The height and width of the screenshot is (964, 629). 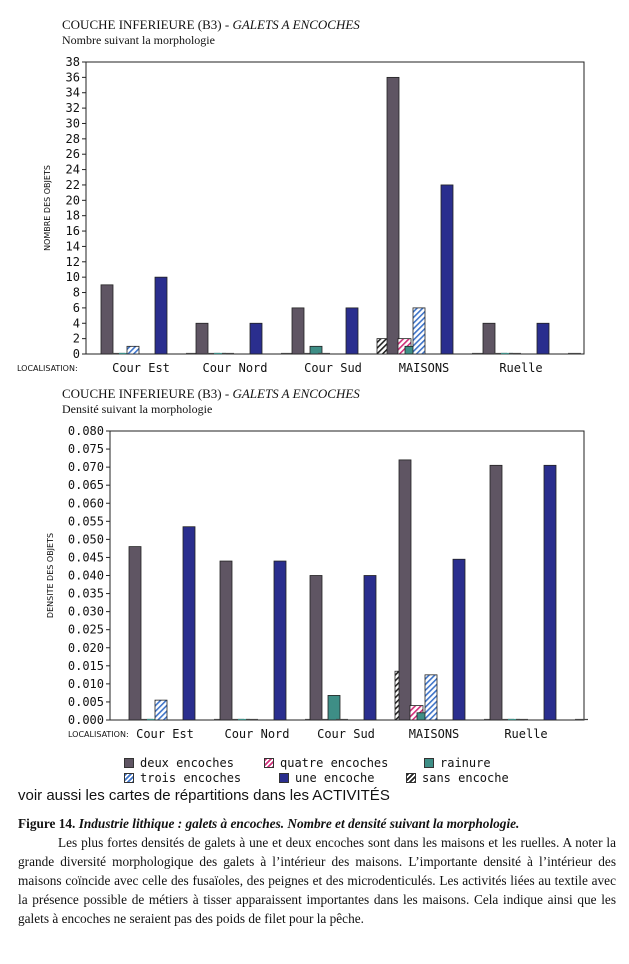 What do you see at coordinates (86, 485) in the screenshot?
I see `y-tick-label: 0.065` at bounding box center [86, 485].